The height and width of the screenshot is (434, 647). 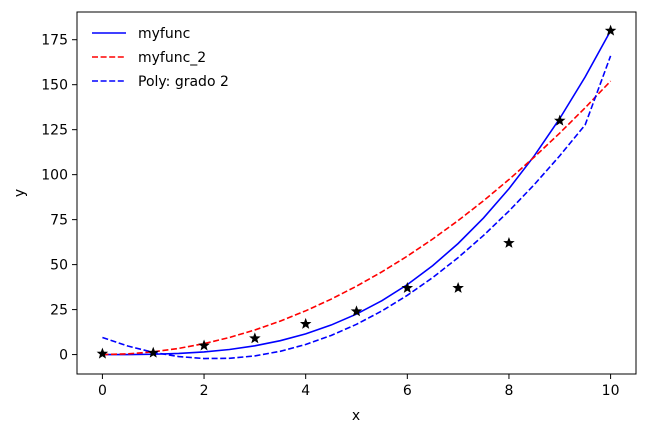 What do you see at coordinates (508, 391) in the screenshot?
I see `x-tick-label: 8` at bounding box center [508, 391].